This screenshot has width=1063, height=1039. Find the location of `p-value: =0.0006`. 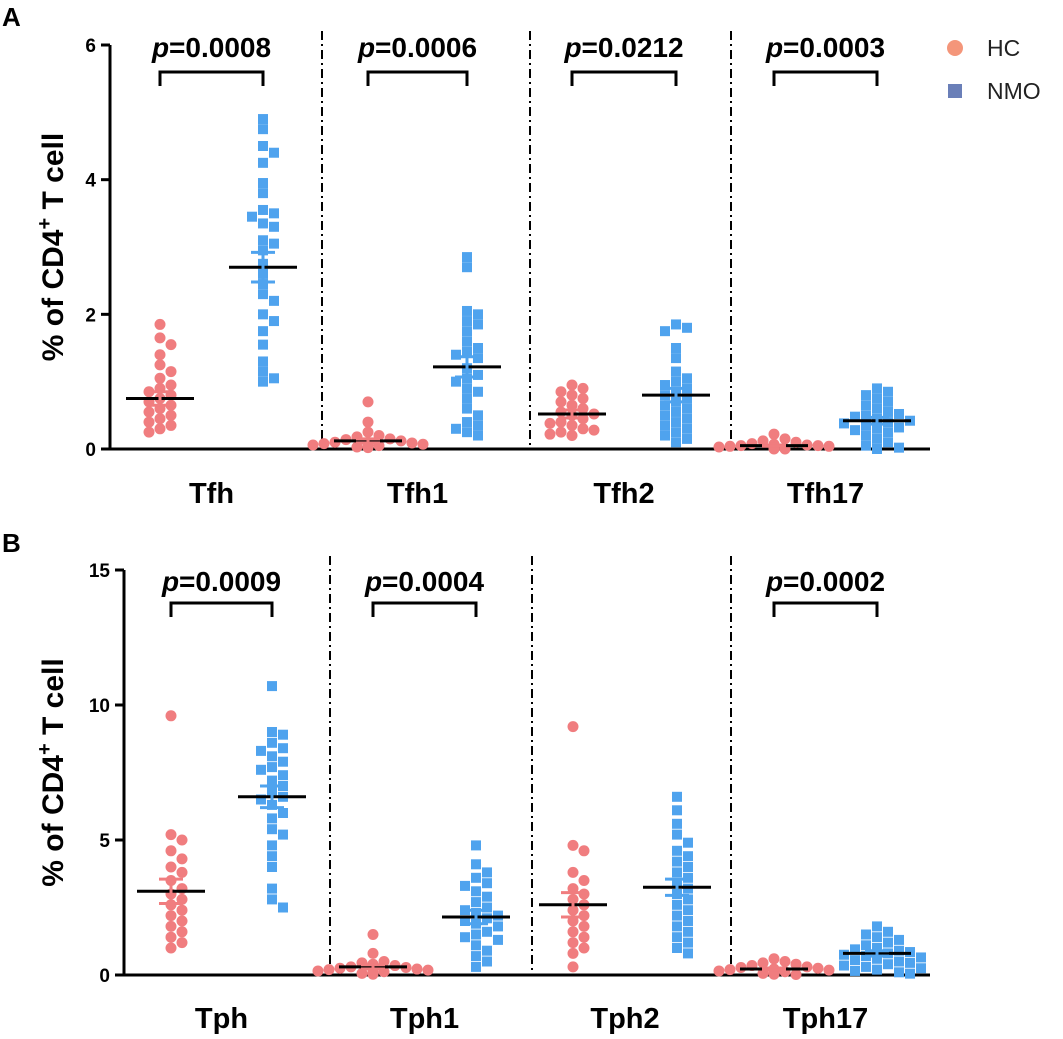

p-value: =0.0006 is located at coordinates (426, 47).